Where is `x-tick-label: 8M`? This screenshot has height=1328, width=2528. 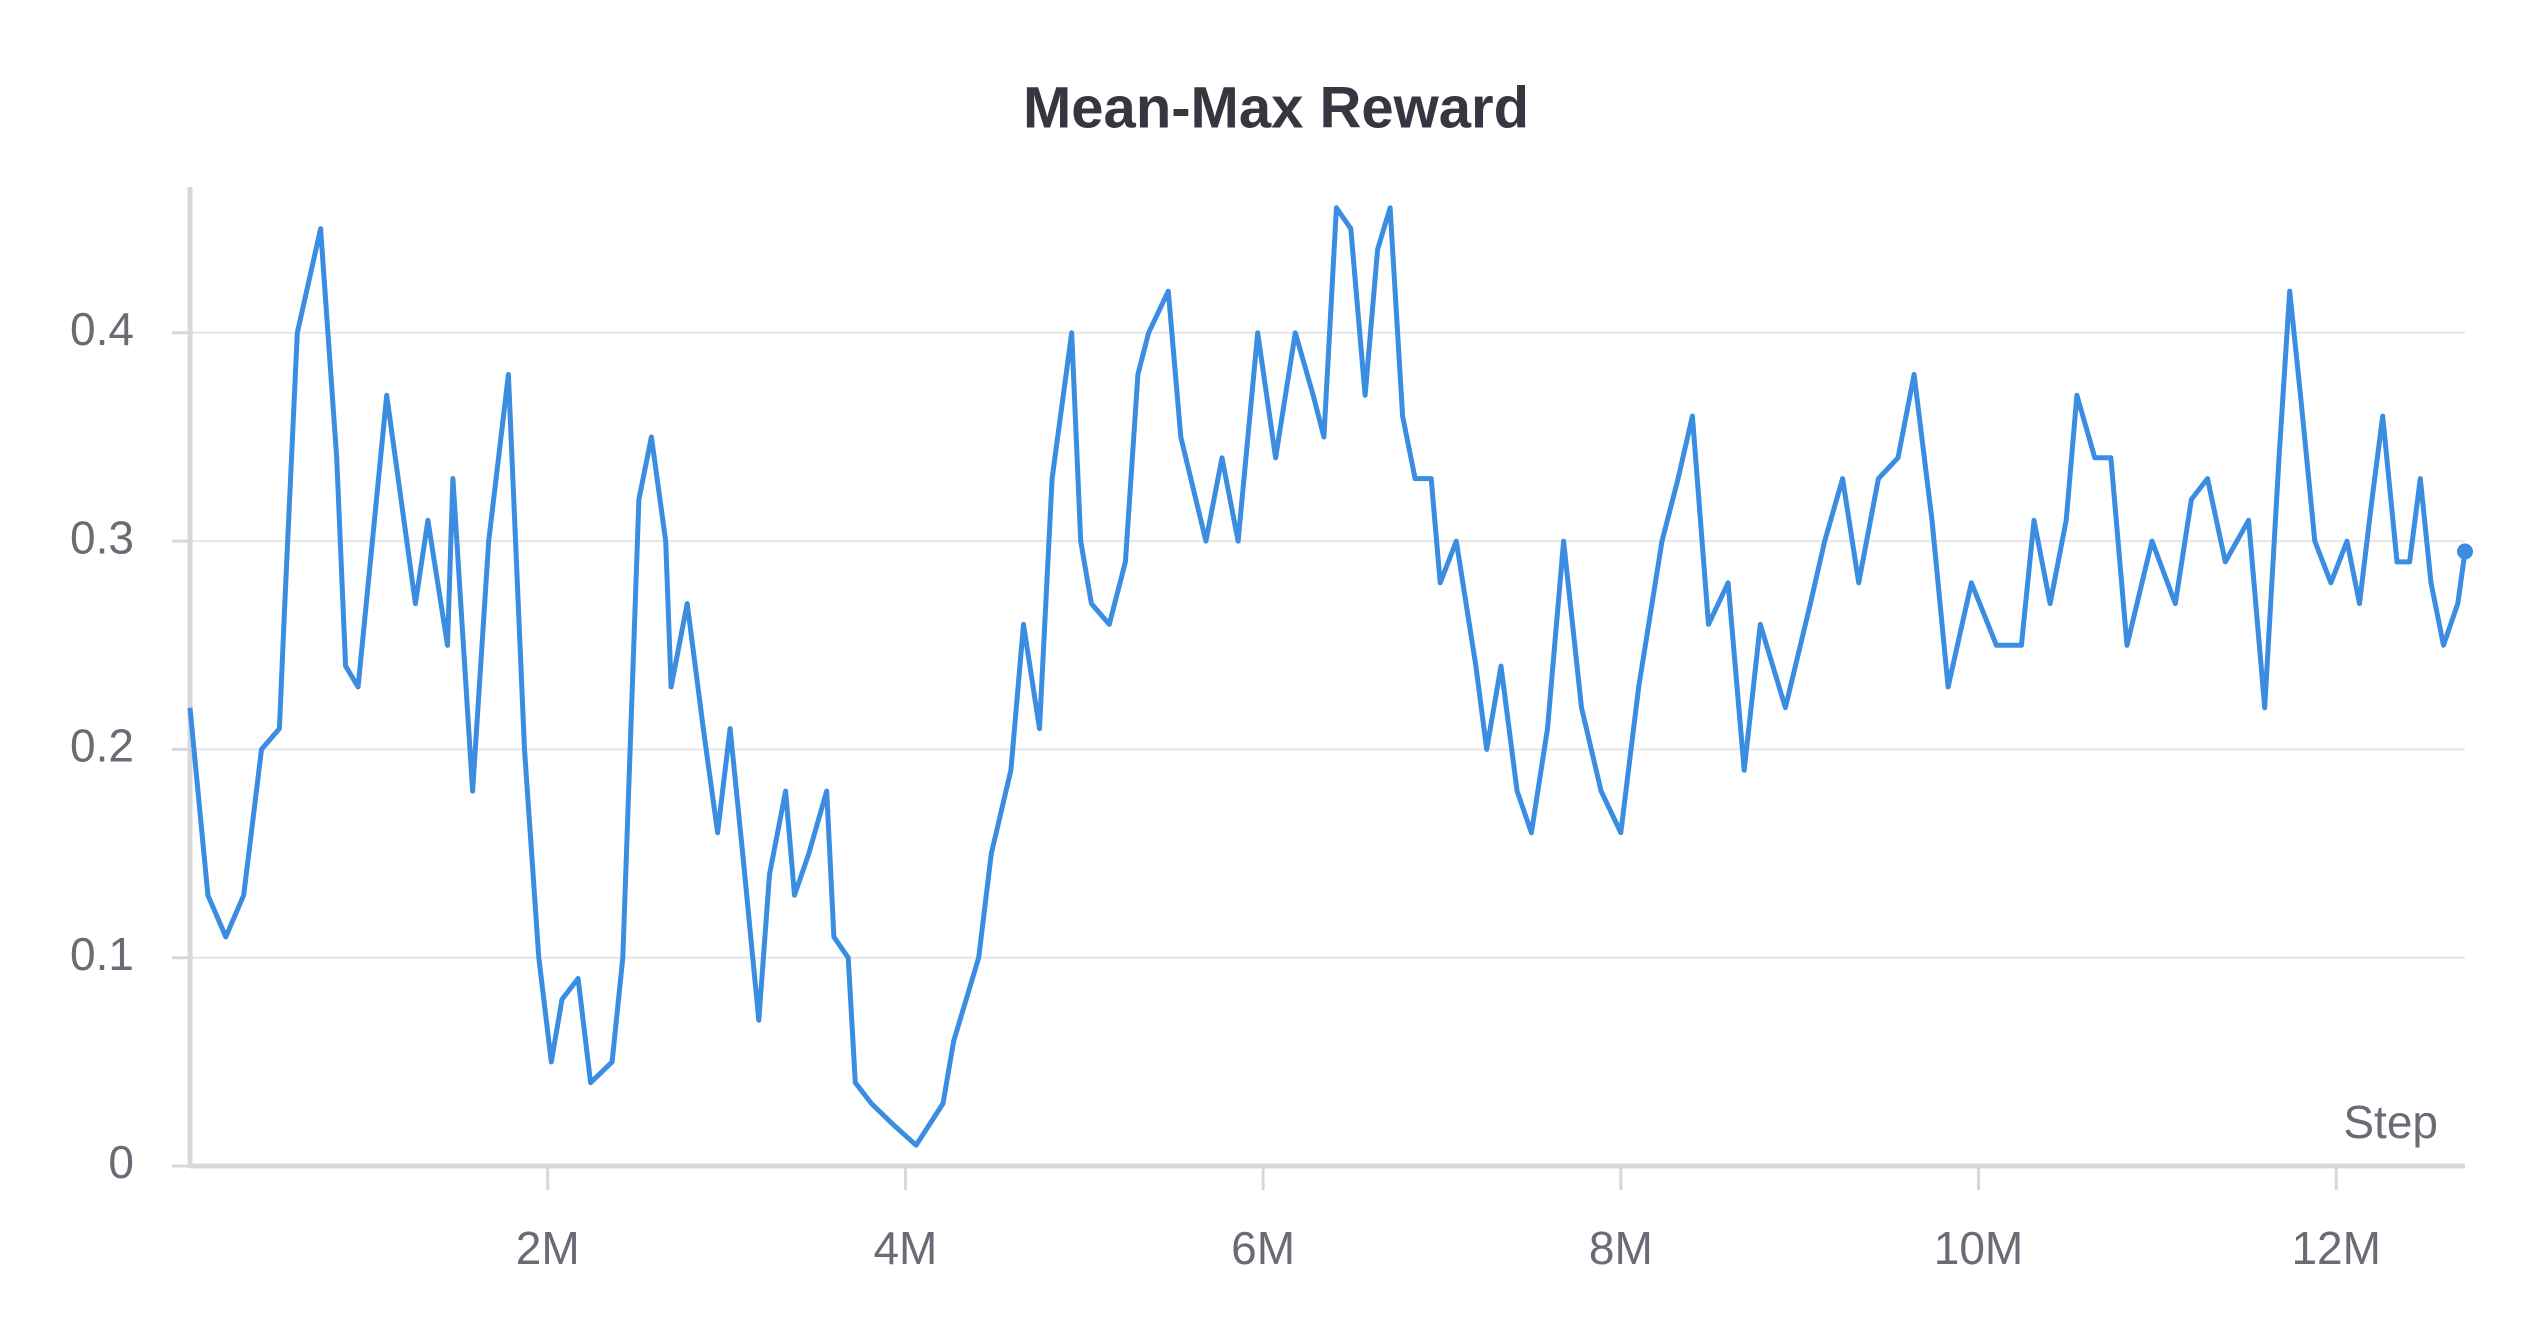 x-tick-label: 8M is located at coordinates (1621, 1248).